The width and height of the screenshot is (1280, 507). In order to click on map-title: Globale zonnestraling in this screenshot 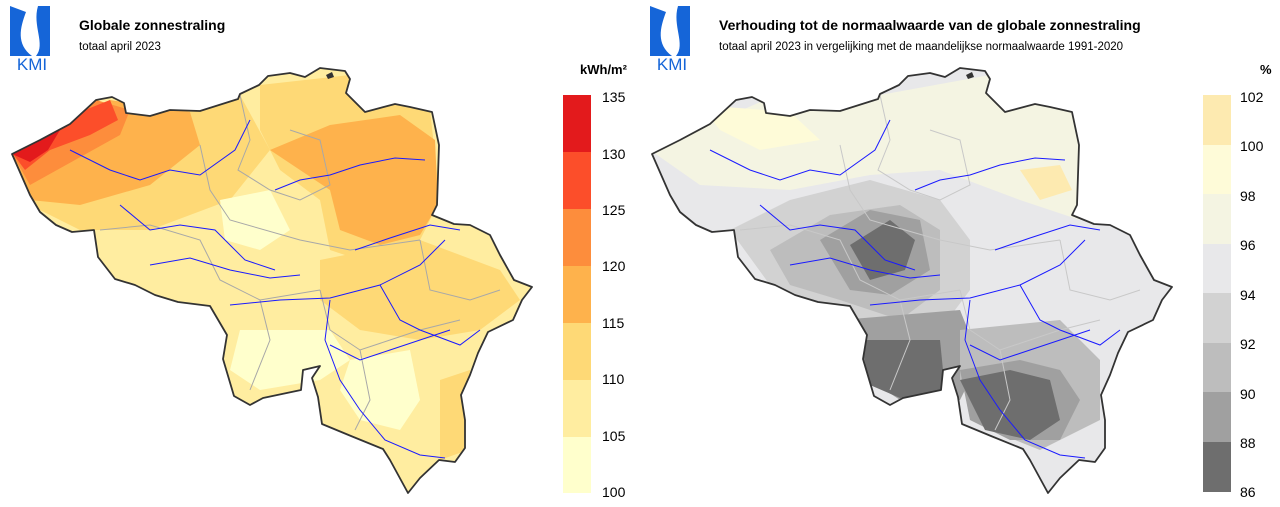, I will do `click(152, 25)`.